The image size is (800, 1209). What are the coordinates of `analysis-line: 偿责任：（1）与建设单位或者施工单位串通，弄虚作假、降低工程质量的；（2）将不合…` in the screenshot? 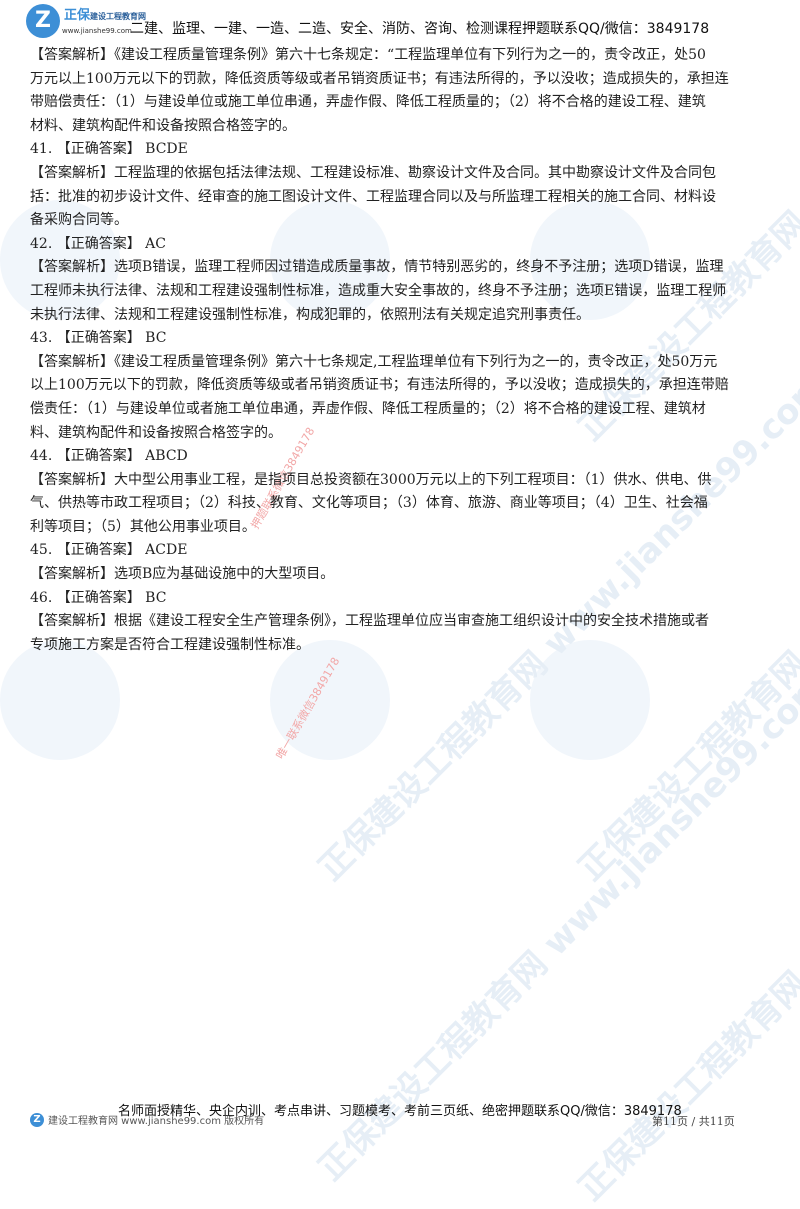 It's located at (368, 408).